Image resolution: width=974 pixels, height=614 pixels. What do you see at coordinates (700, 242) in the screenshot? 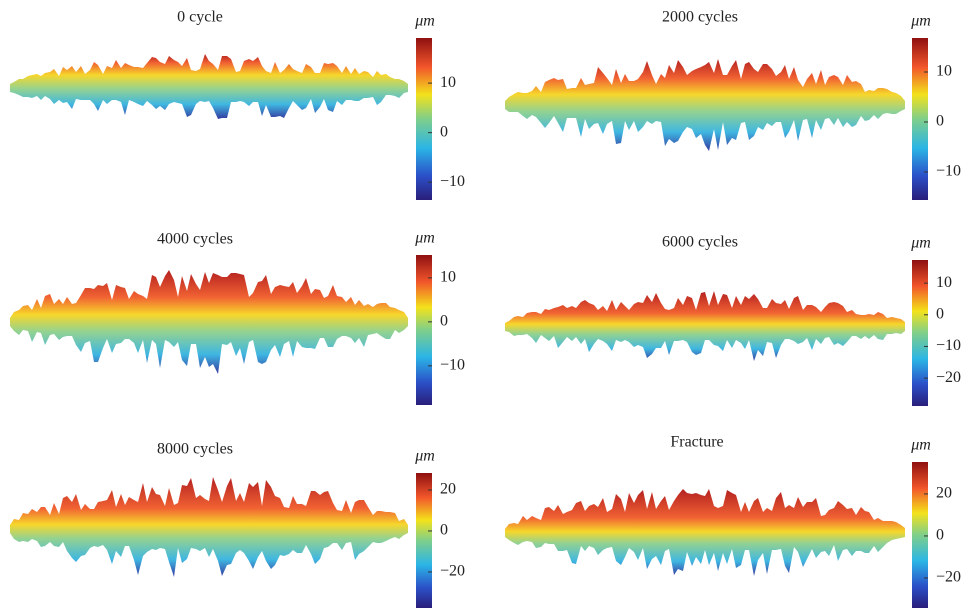
I see `panel-title: 6000 cycles` at bounding box center [700, 242].